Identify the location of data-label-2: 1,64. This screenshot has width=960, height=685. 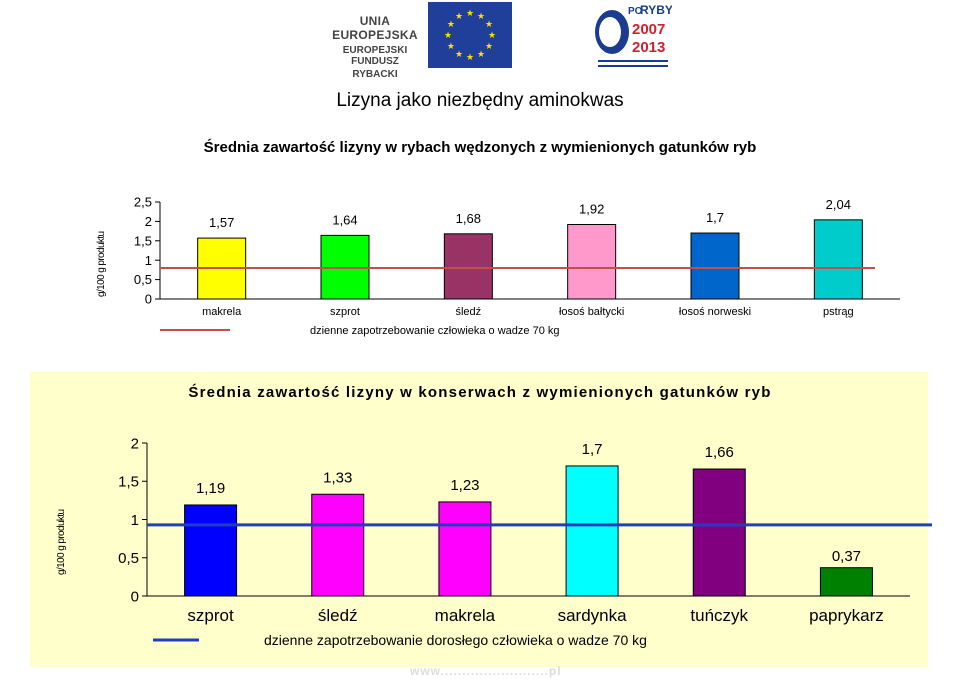
(344, 219).